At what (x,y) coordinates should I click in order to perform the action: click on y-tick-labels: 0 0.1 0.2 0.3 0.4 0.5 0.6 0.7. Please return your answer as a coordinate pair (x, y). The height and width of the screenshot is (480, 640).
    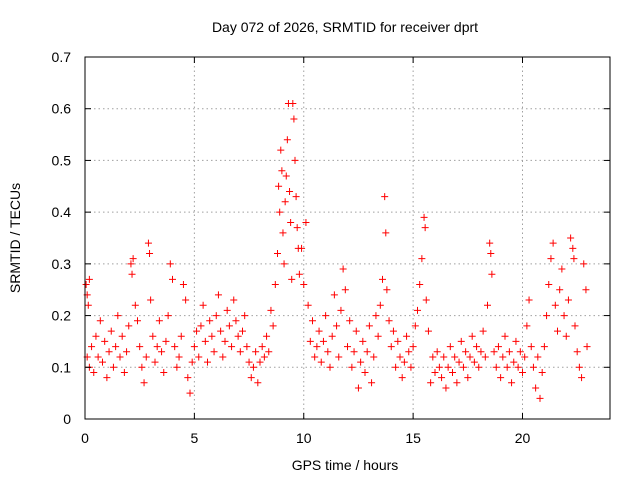
    Looking at the image, I should click on (62, 238).